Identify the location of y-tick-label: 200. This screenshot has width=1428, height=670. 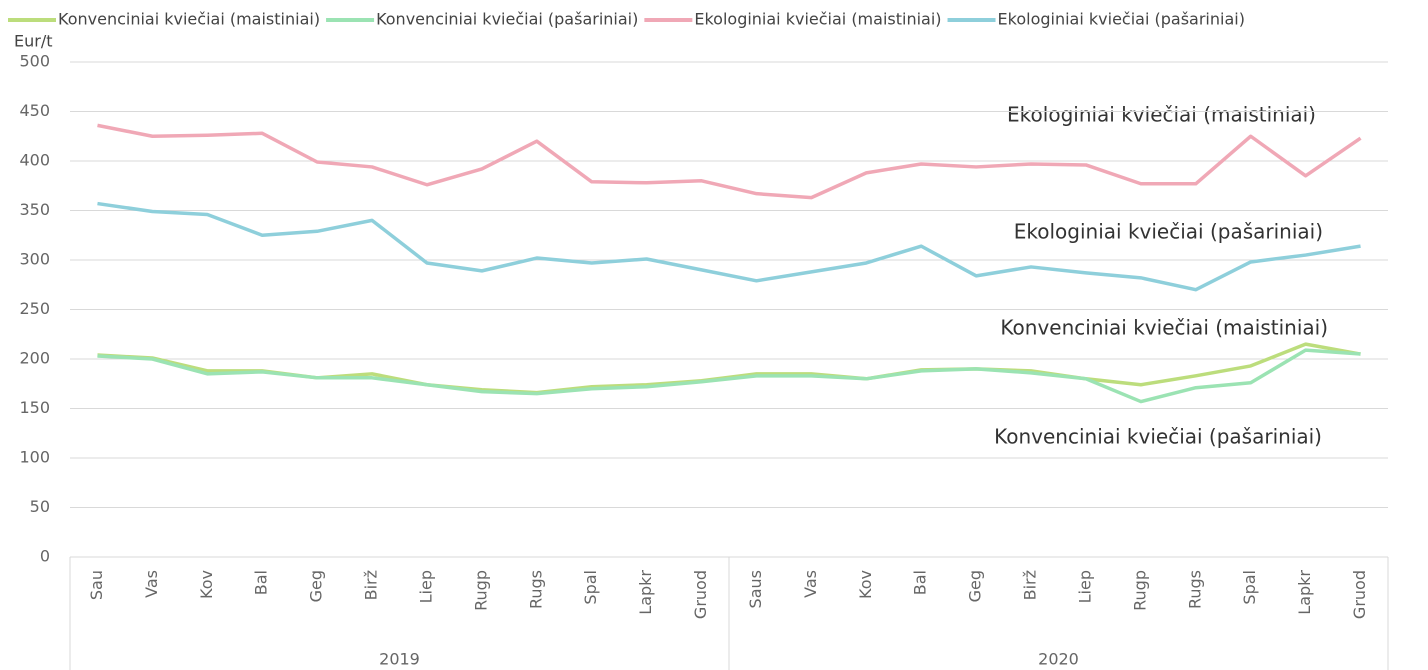
(34, 358).